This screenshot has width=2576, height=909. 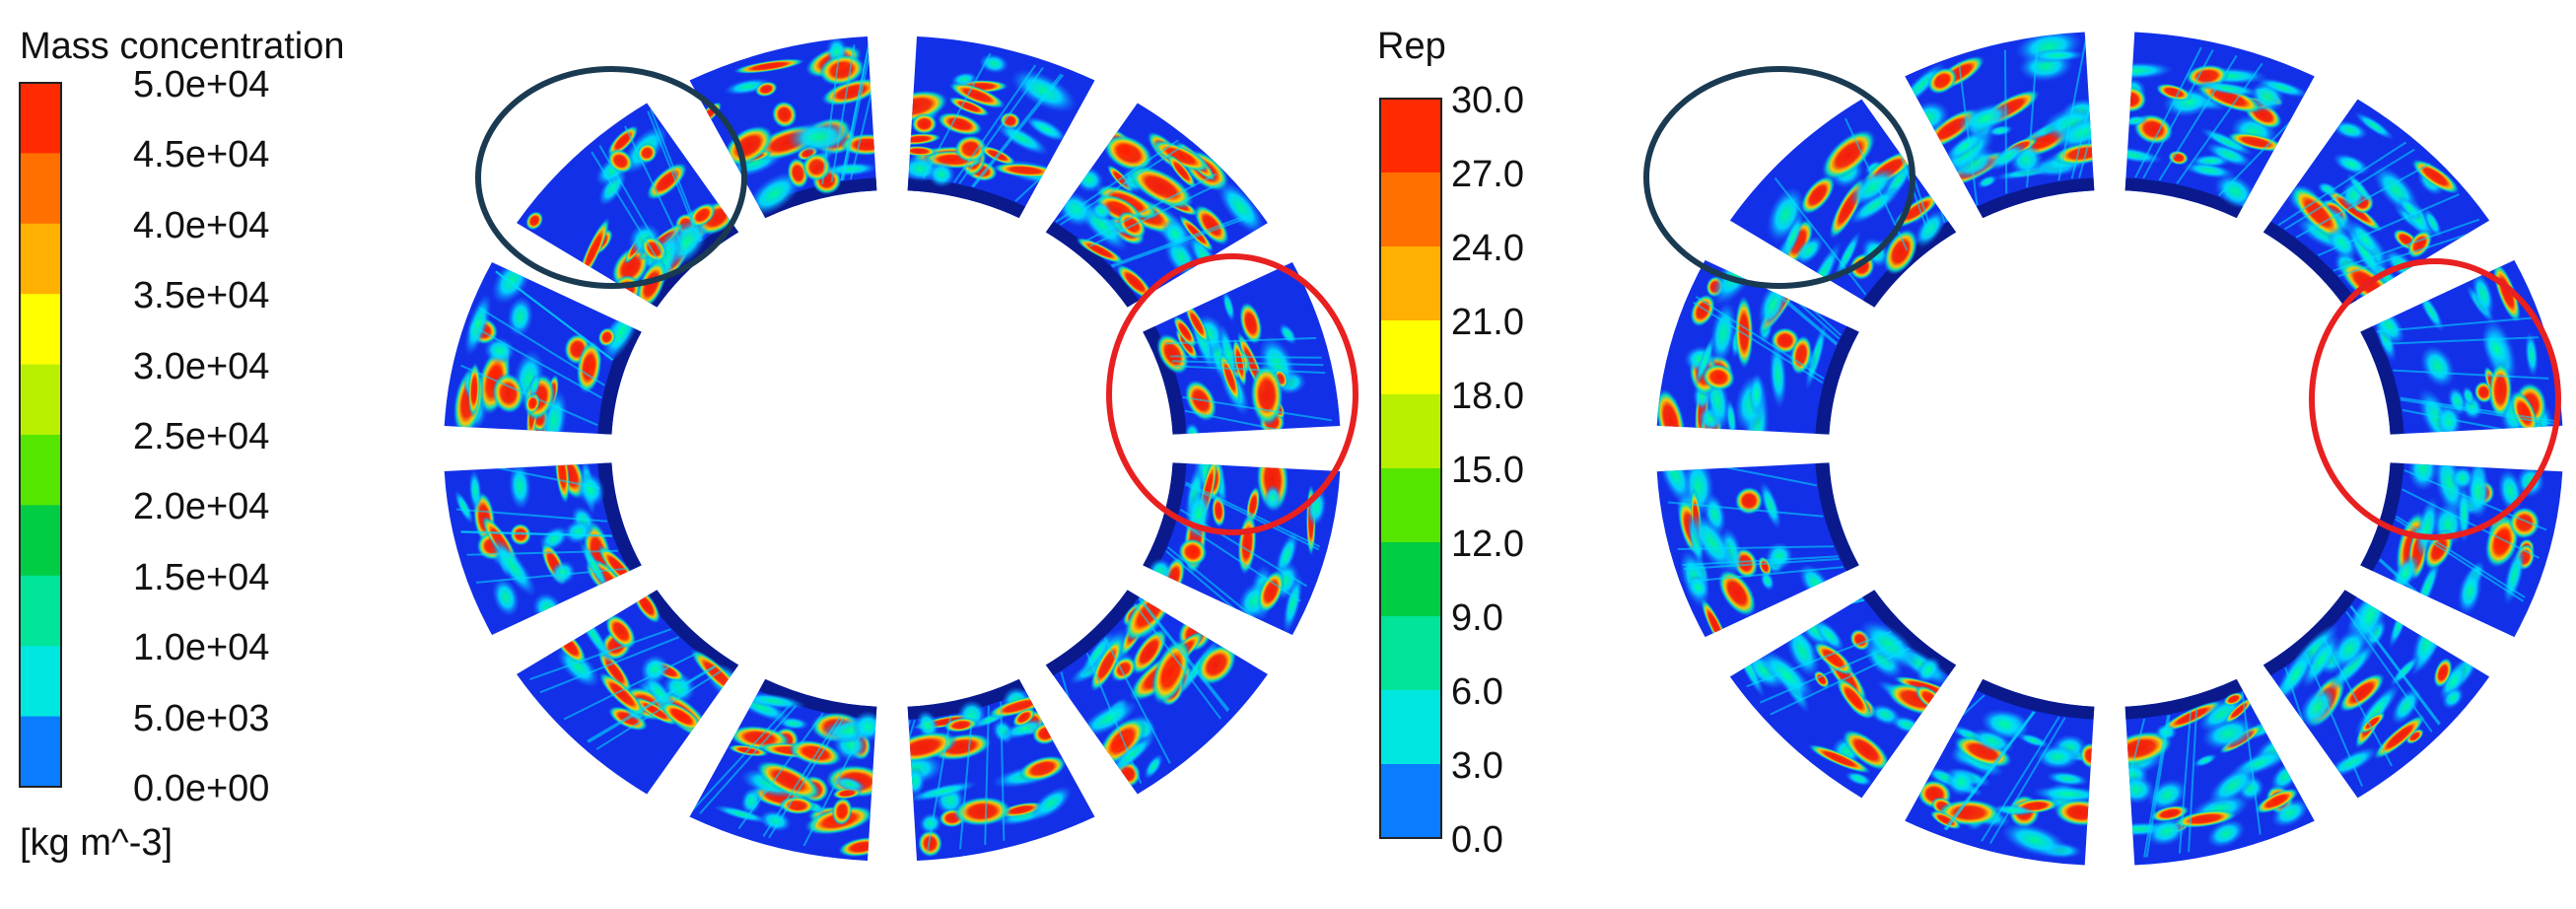 I want to click on legend-tick-label: 3.0e+04, so click(x=201, y=366).